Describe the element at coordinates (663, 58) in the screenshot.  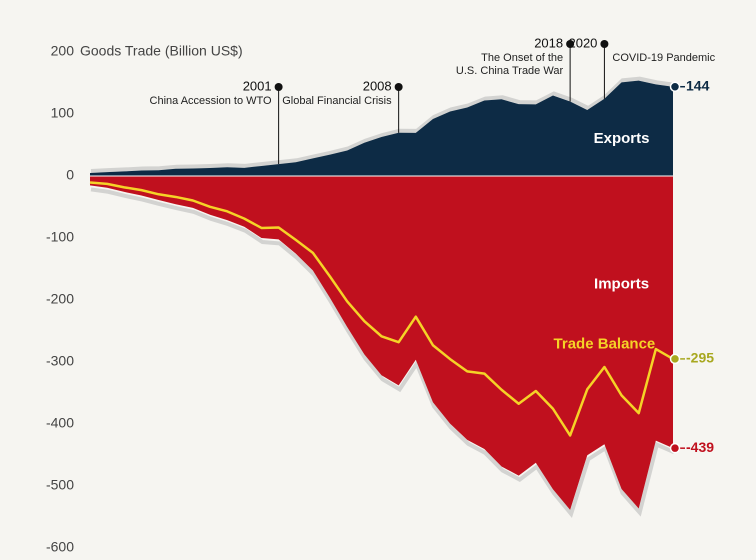
I see `annotation-text: COVID-19 Pandemic` at that location.